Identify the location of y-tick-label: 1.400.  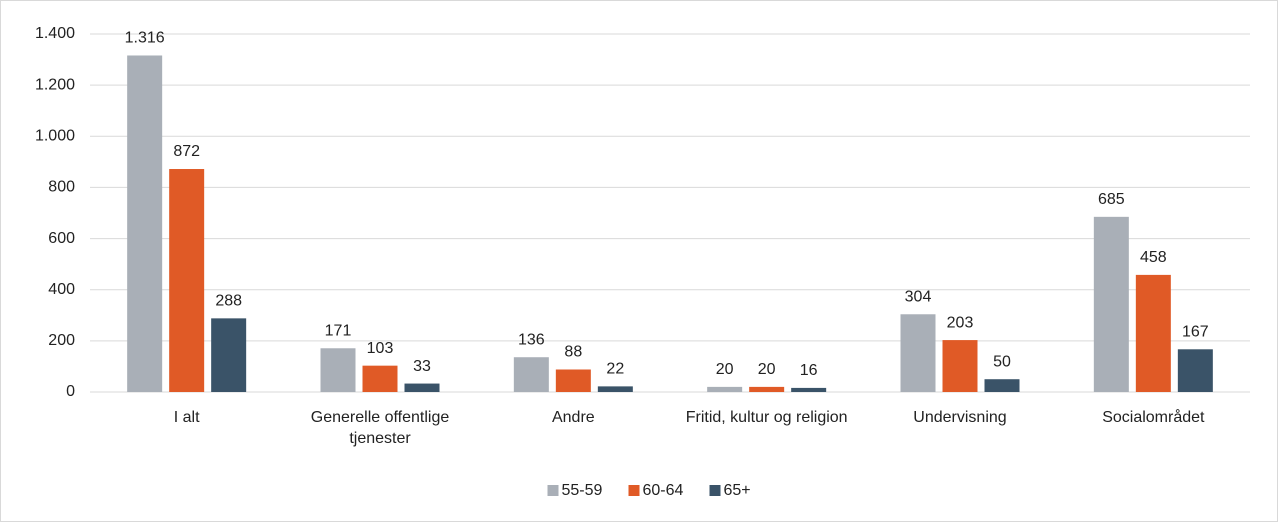
(55, 33).